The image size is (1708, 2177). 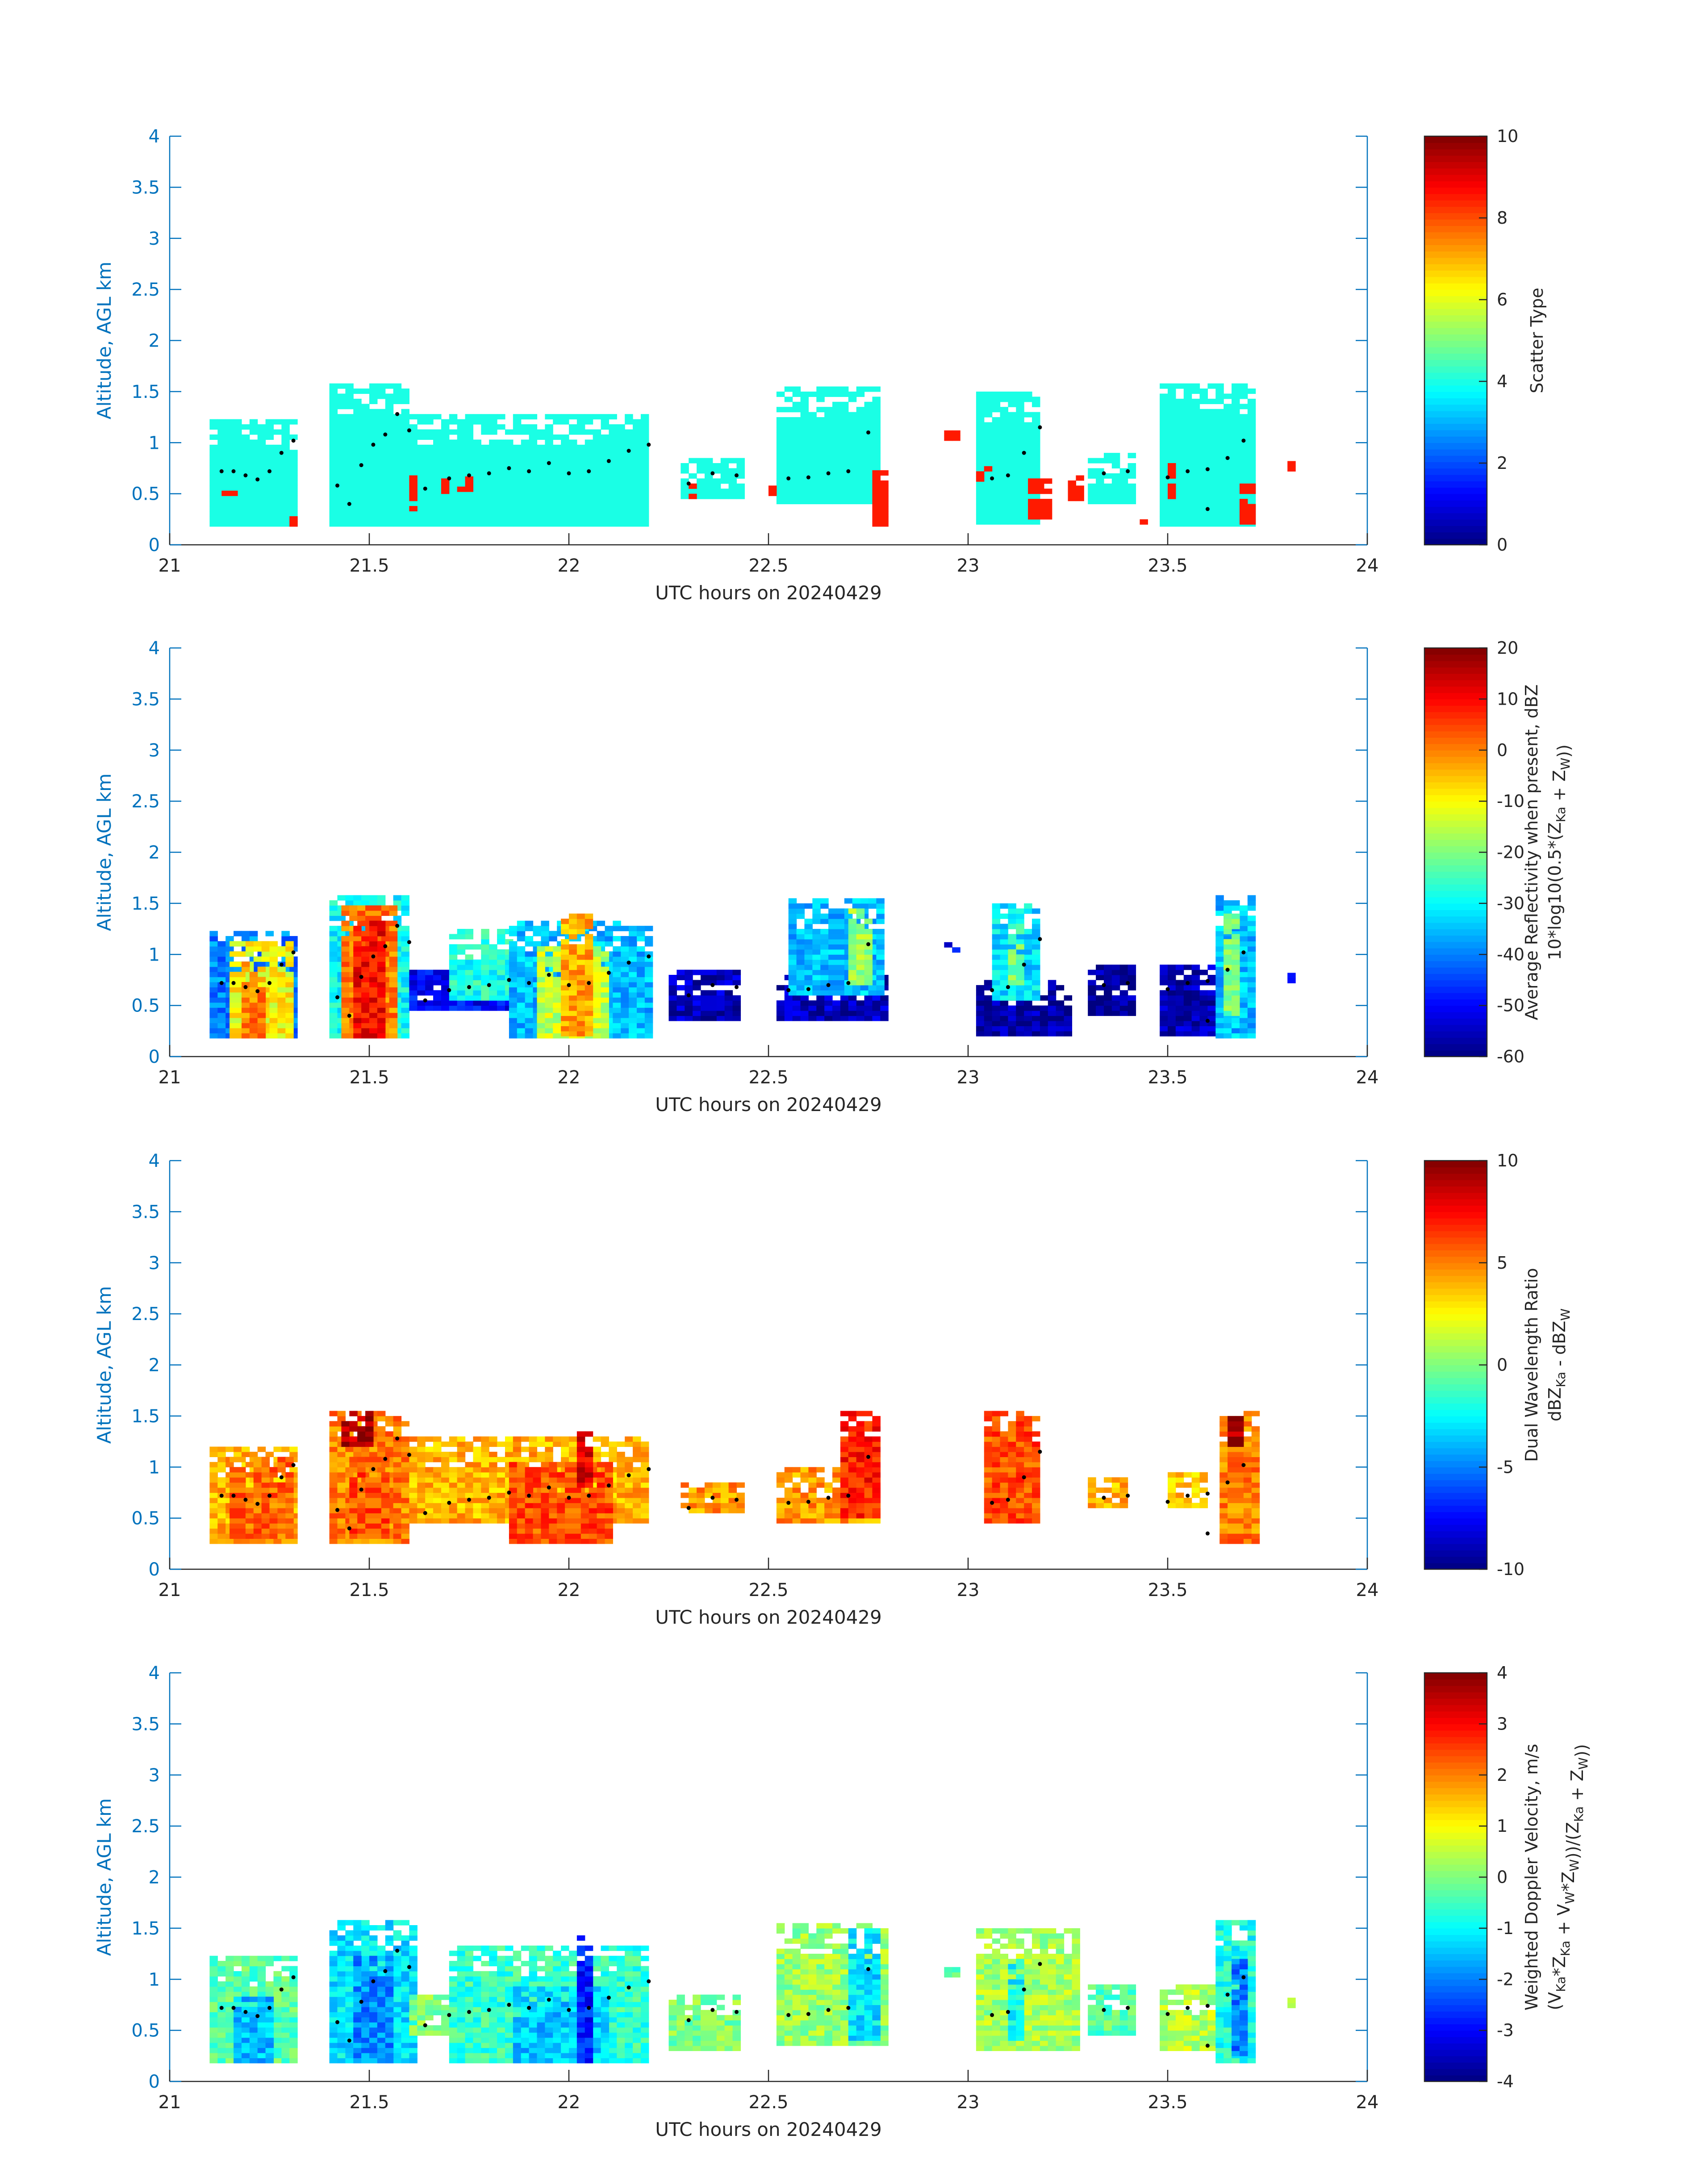 What do you see at coordinates (154, 443) in the screenshot?
I see `y-tick-label: 1` at bounding box center [154, 443].